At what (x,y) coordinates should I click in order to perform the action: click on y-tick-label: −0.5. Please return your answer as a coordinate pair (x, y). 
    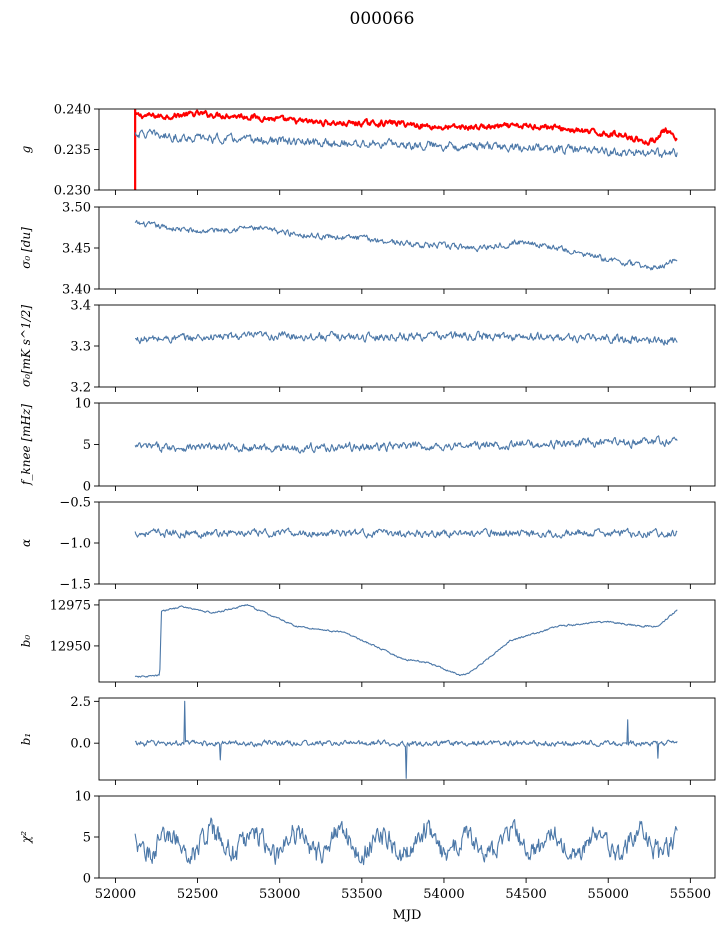
    Looking at the image, I should click on (75, 503).